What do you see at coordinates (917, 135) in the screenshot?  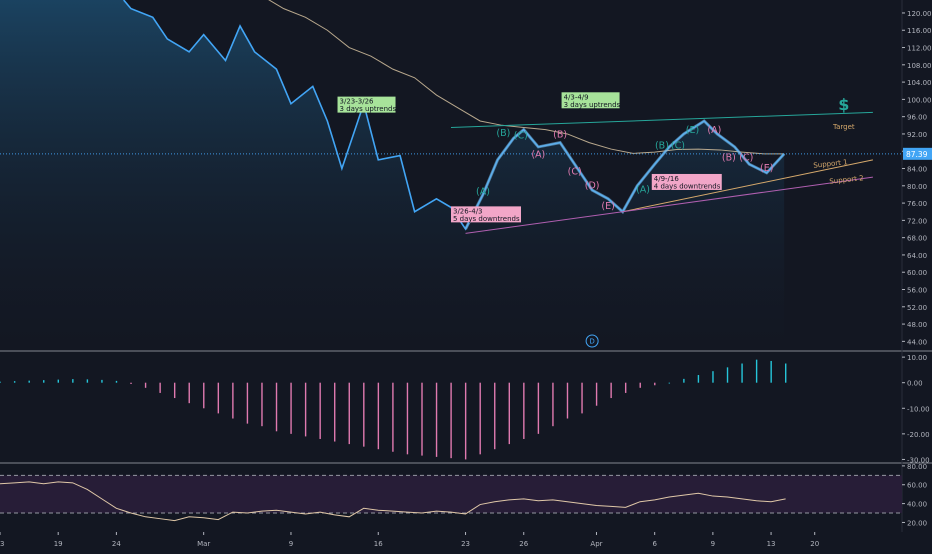 I see `price-y-tick-label: 92.00` at bounding box center [917, 135].